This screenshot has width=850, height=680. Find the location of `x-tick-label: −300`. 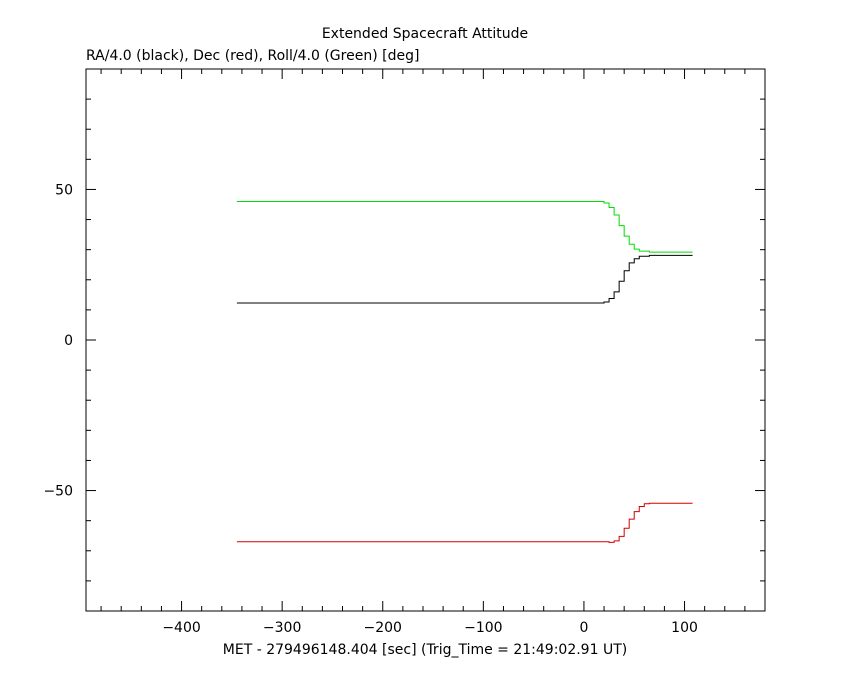

x-tick-label: −300 is located at coordinates (282, 628).